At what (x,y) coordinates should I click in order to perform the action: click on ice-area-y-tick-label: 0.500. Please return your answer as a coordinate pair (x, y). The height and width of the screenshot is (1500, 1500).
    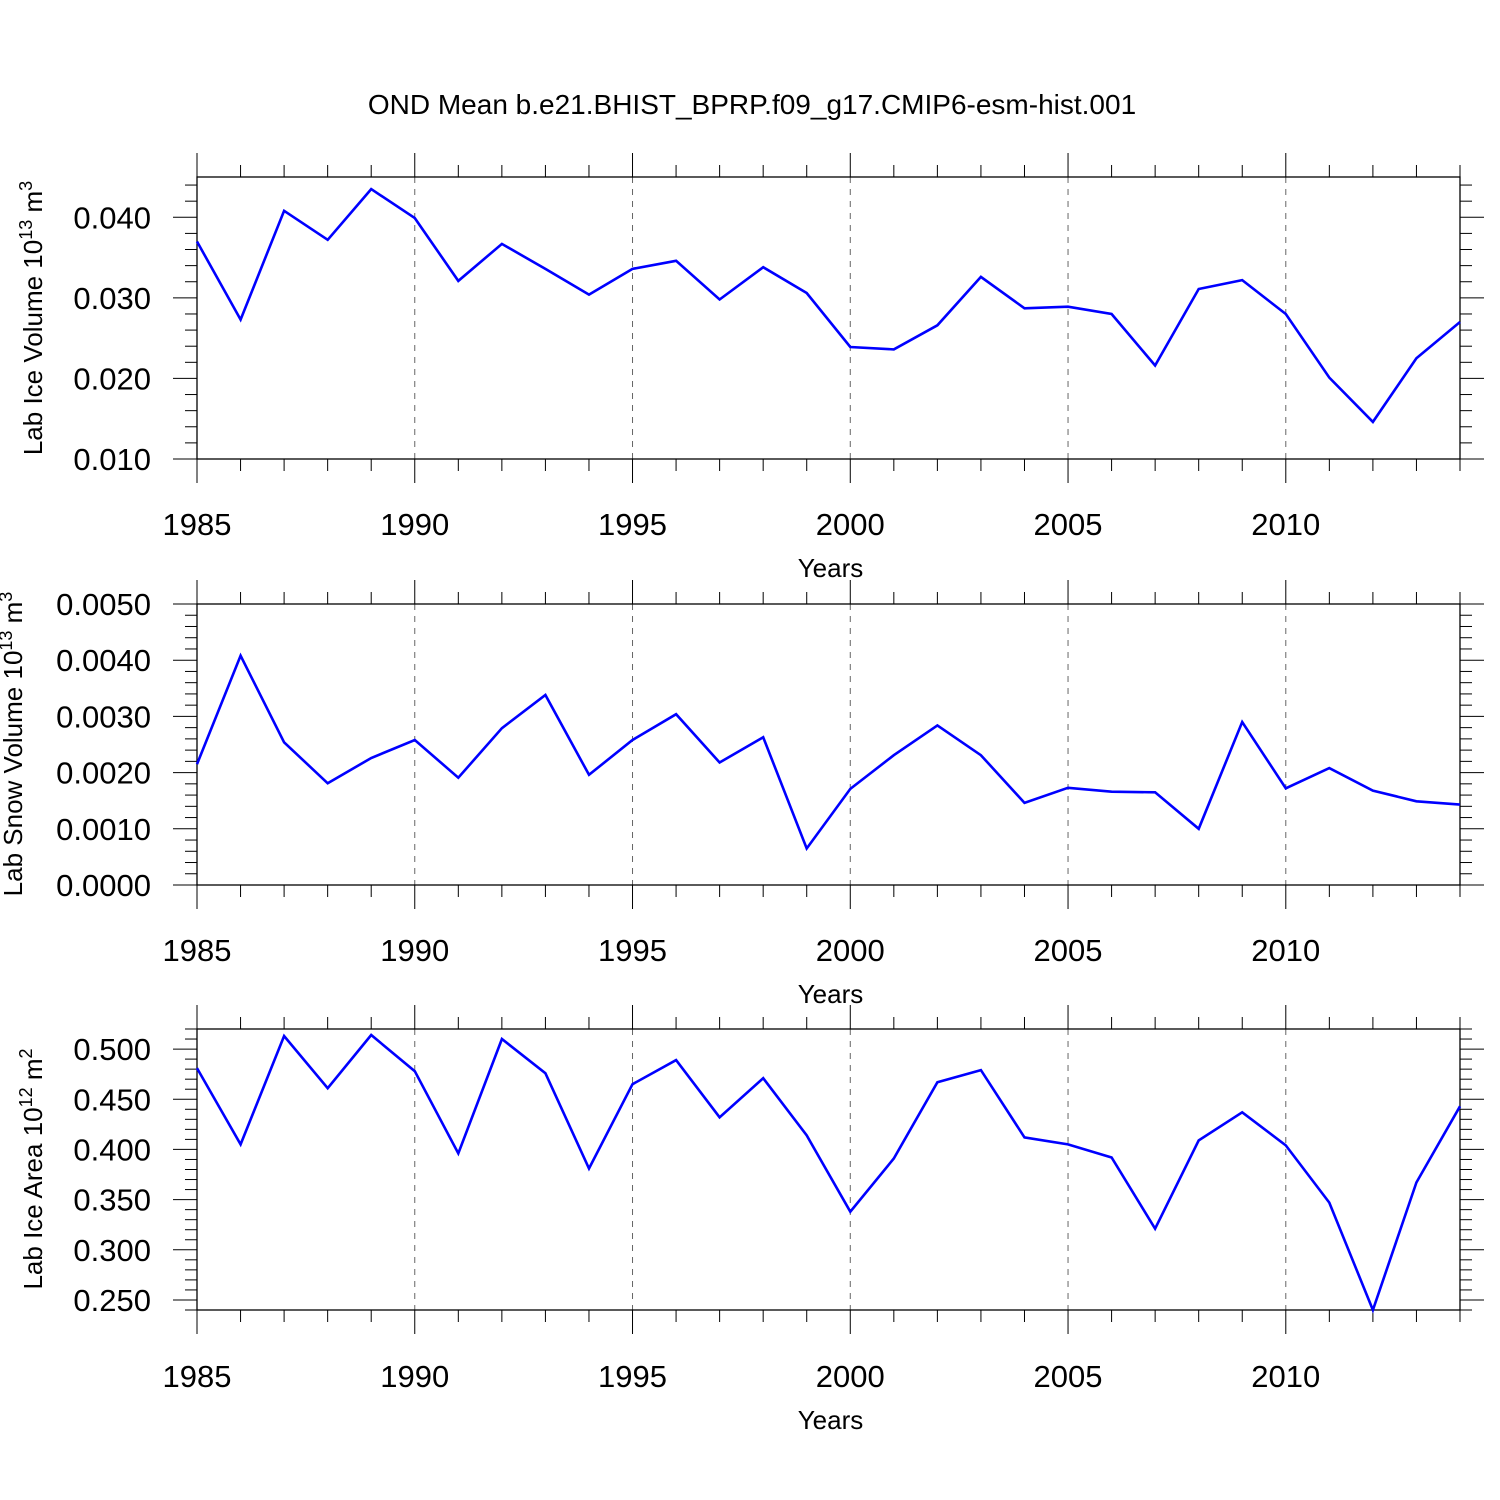
    Looking at the image, I should click on (112, 1049).